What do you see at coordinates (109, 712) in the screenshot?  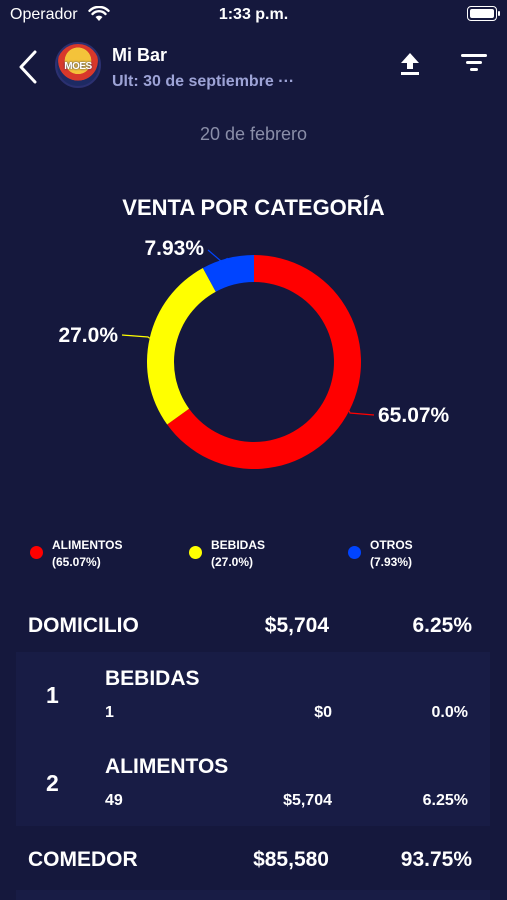 I see `item-quantity: 1` at bounding box center [109, 712].